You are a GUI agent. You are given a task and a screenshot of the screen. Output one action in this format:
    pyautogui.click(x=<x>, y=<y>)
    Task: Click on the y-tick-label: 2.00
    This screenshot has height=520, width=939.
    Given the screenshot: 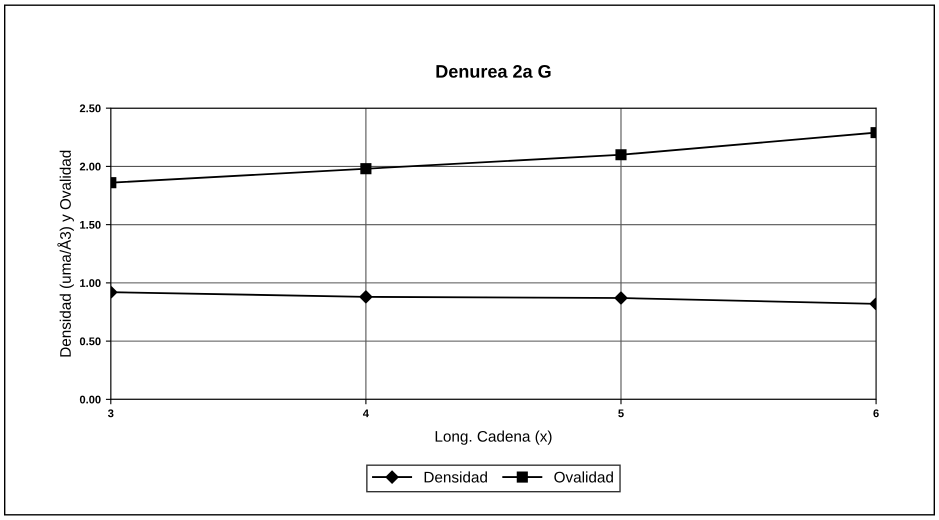 What is the action you would take?
    pyautogui.click(x=90, y=166)
    